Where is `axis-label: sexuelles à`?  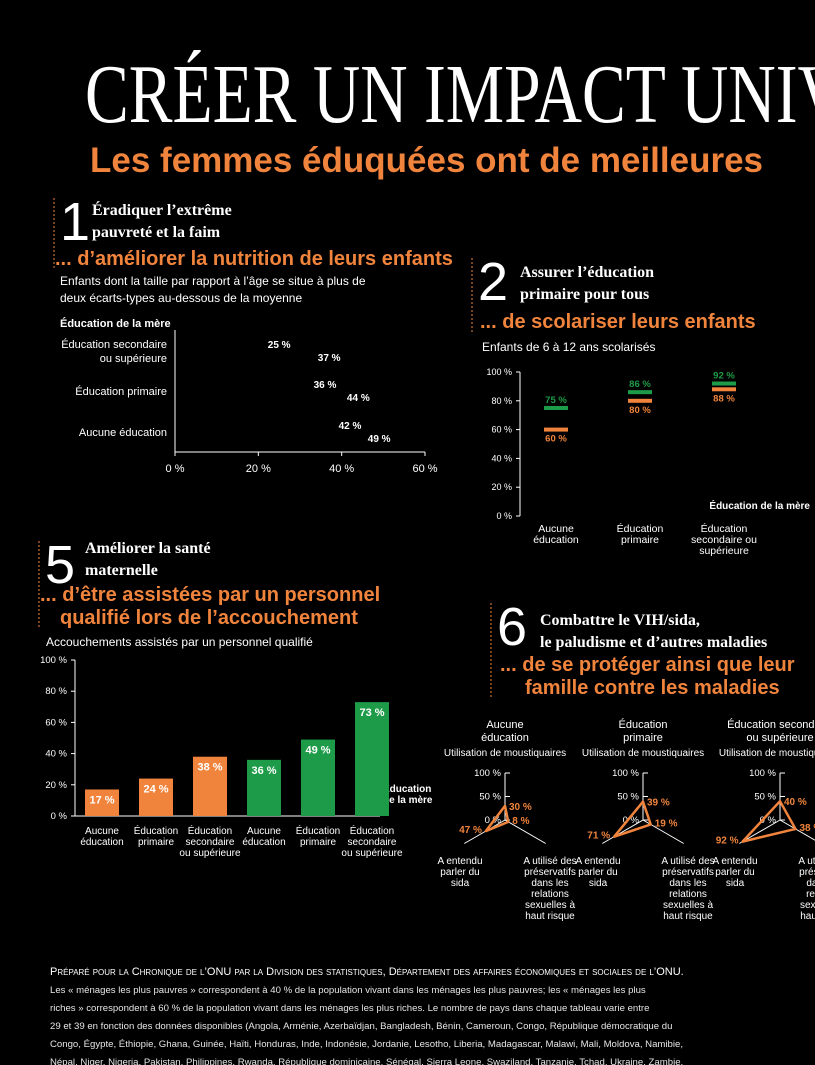
axis-label: sexuelles à is located at coordinates (688, 905).